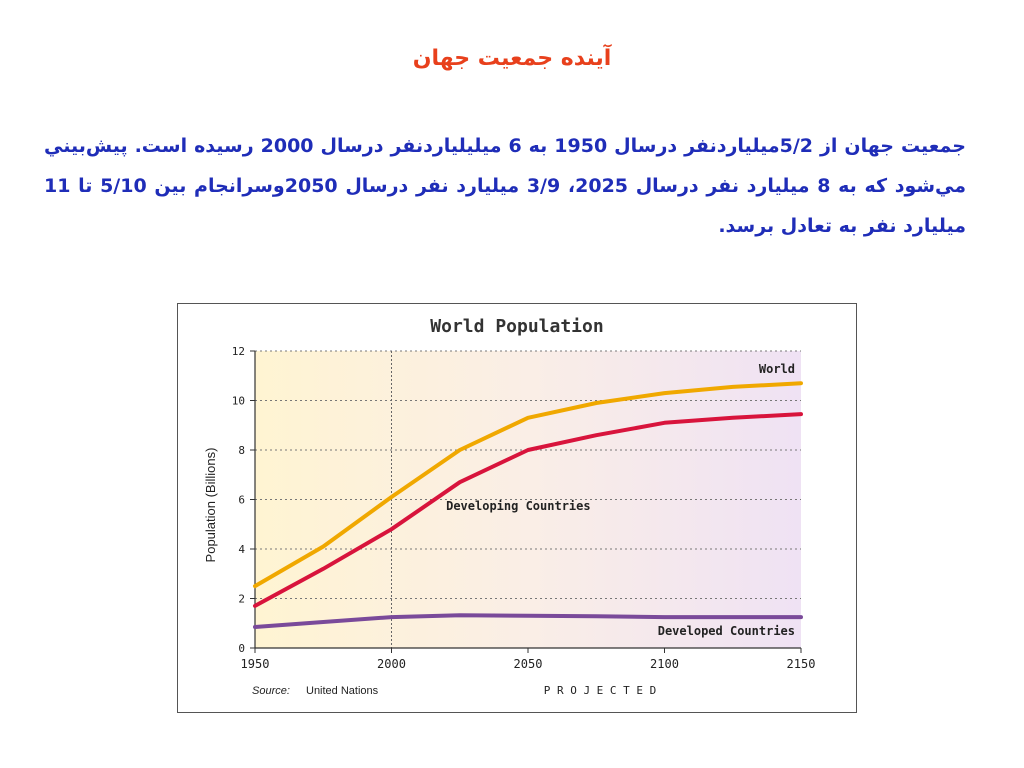 The width and height of the screenshot is (1024, 768). Describe the element at coordinates (238, 401) in the screenshot. I see `y-tick-label: 10` at that location.